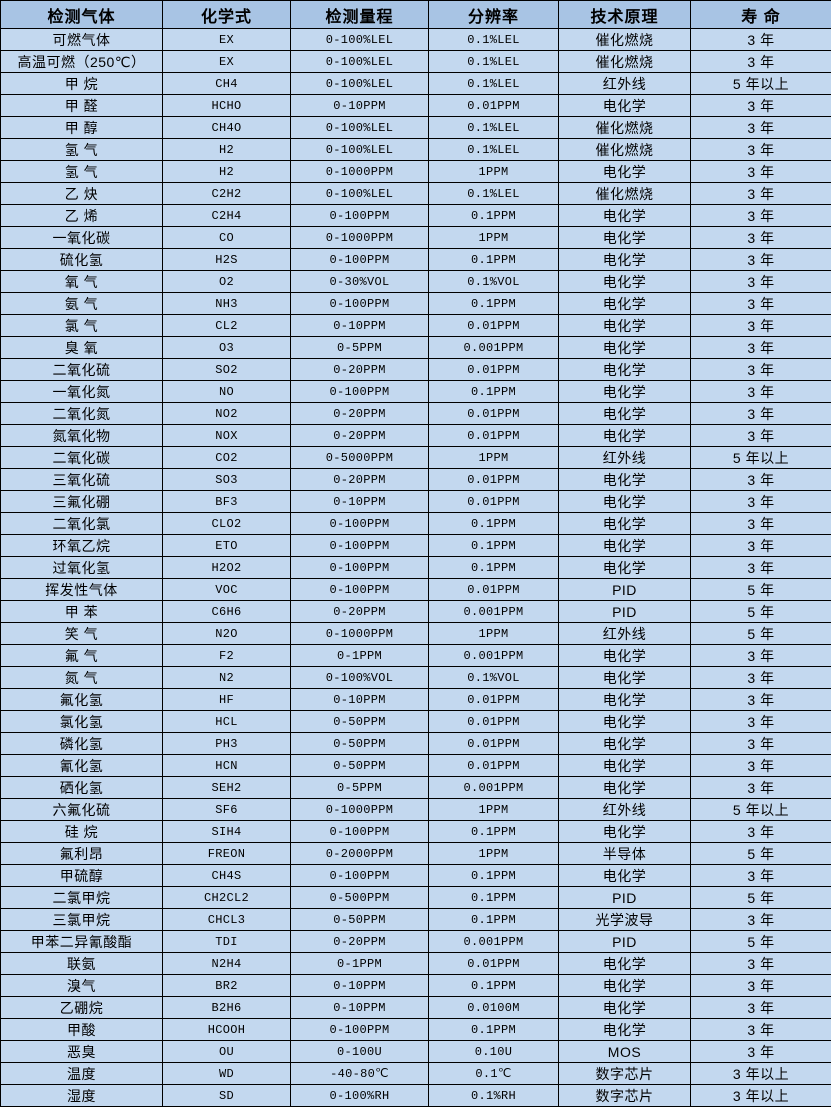 The height and width of the screenshot is (1107, 831). I want to click on cell-gas: 甲苯二异氰酸酯, so click(82, 942).